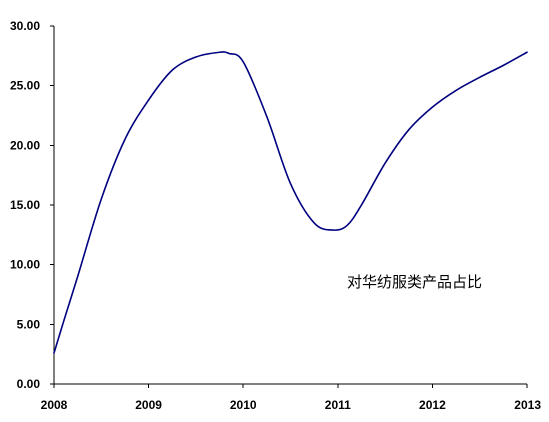  Describe the element at coordinates (243, 405) in the screenshot. I see `x-tick-label: 2010` at that location.